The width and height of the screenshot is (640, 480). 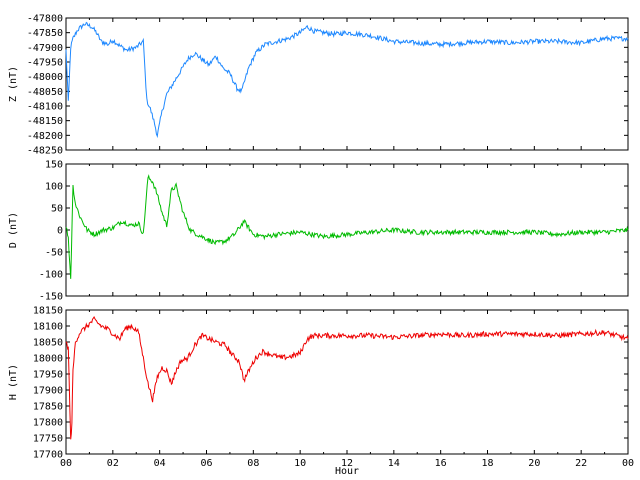 I want to click on x-tick-label-11: 22, so click(x=581, y=463).